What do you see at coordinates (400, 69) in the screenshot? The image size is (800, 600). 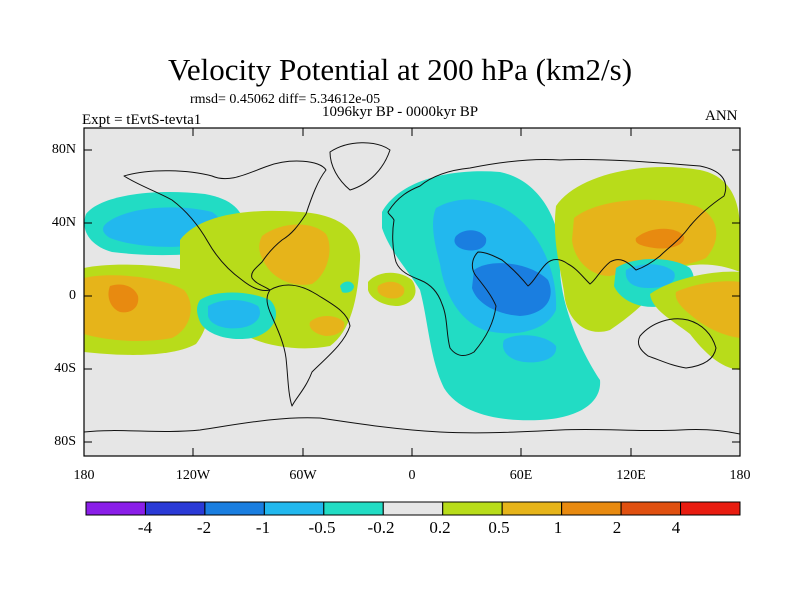 I see `plot-title: Velocity Potential at 200 hPa (km2/s)` at bounding box center [400, 69].